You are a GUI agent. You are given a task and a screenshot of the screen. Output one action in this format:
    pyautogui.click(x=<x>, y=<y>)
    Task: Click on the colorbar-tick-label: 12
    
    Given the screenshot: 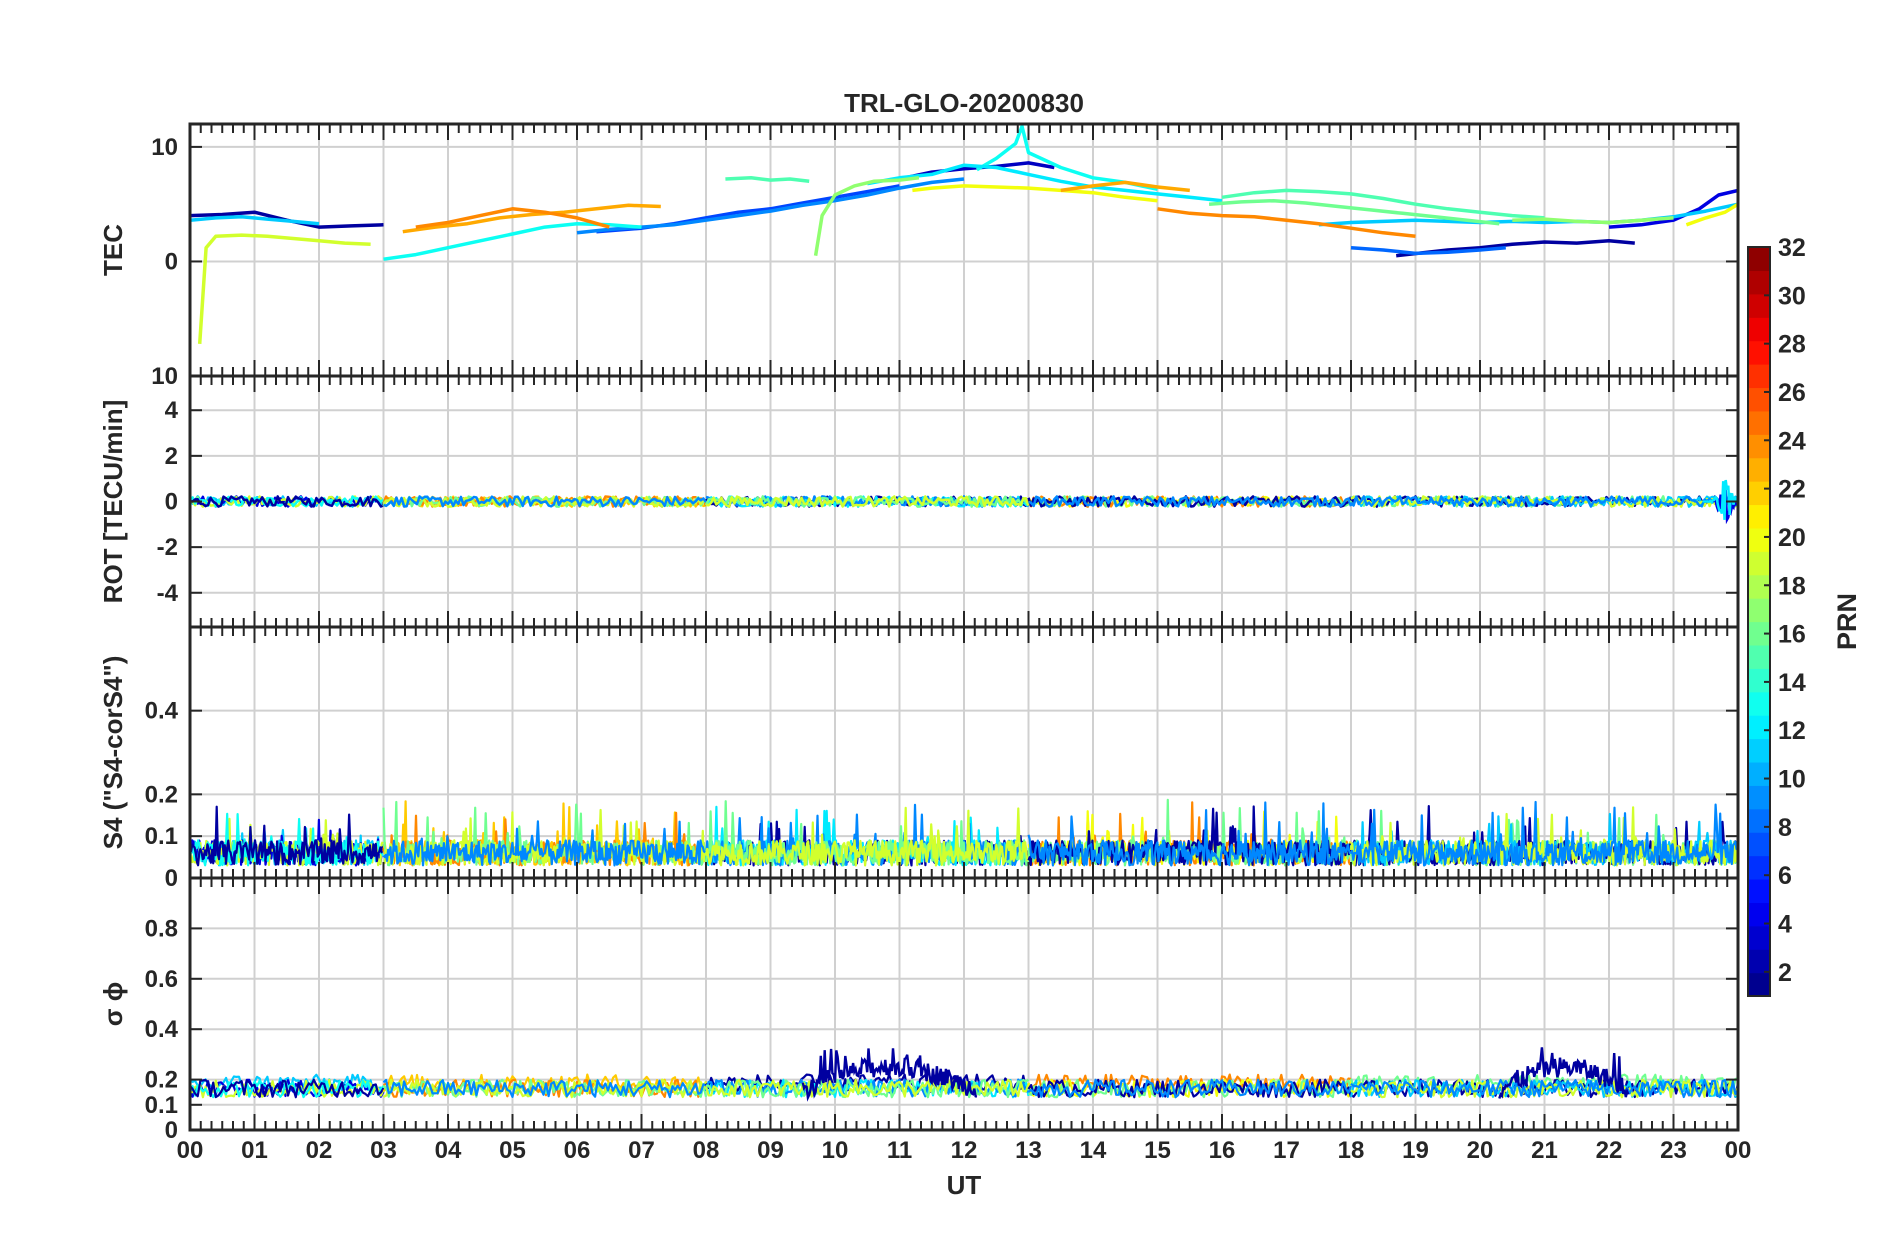 What is the action you would take?
    pyautogui.click(x=1792, y=731)
    